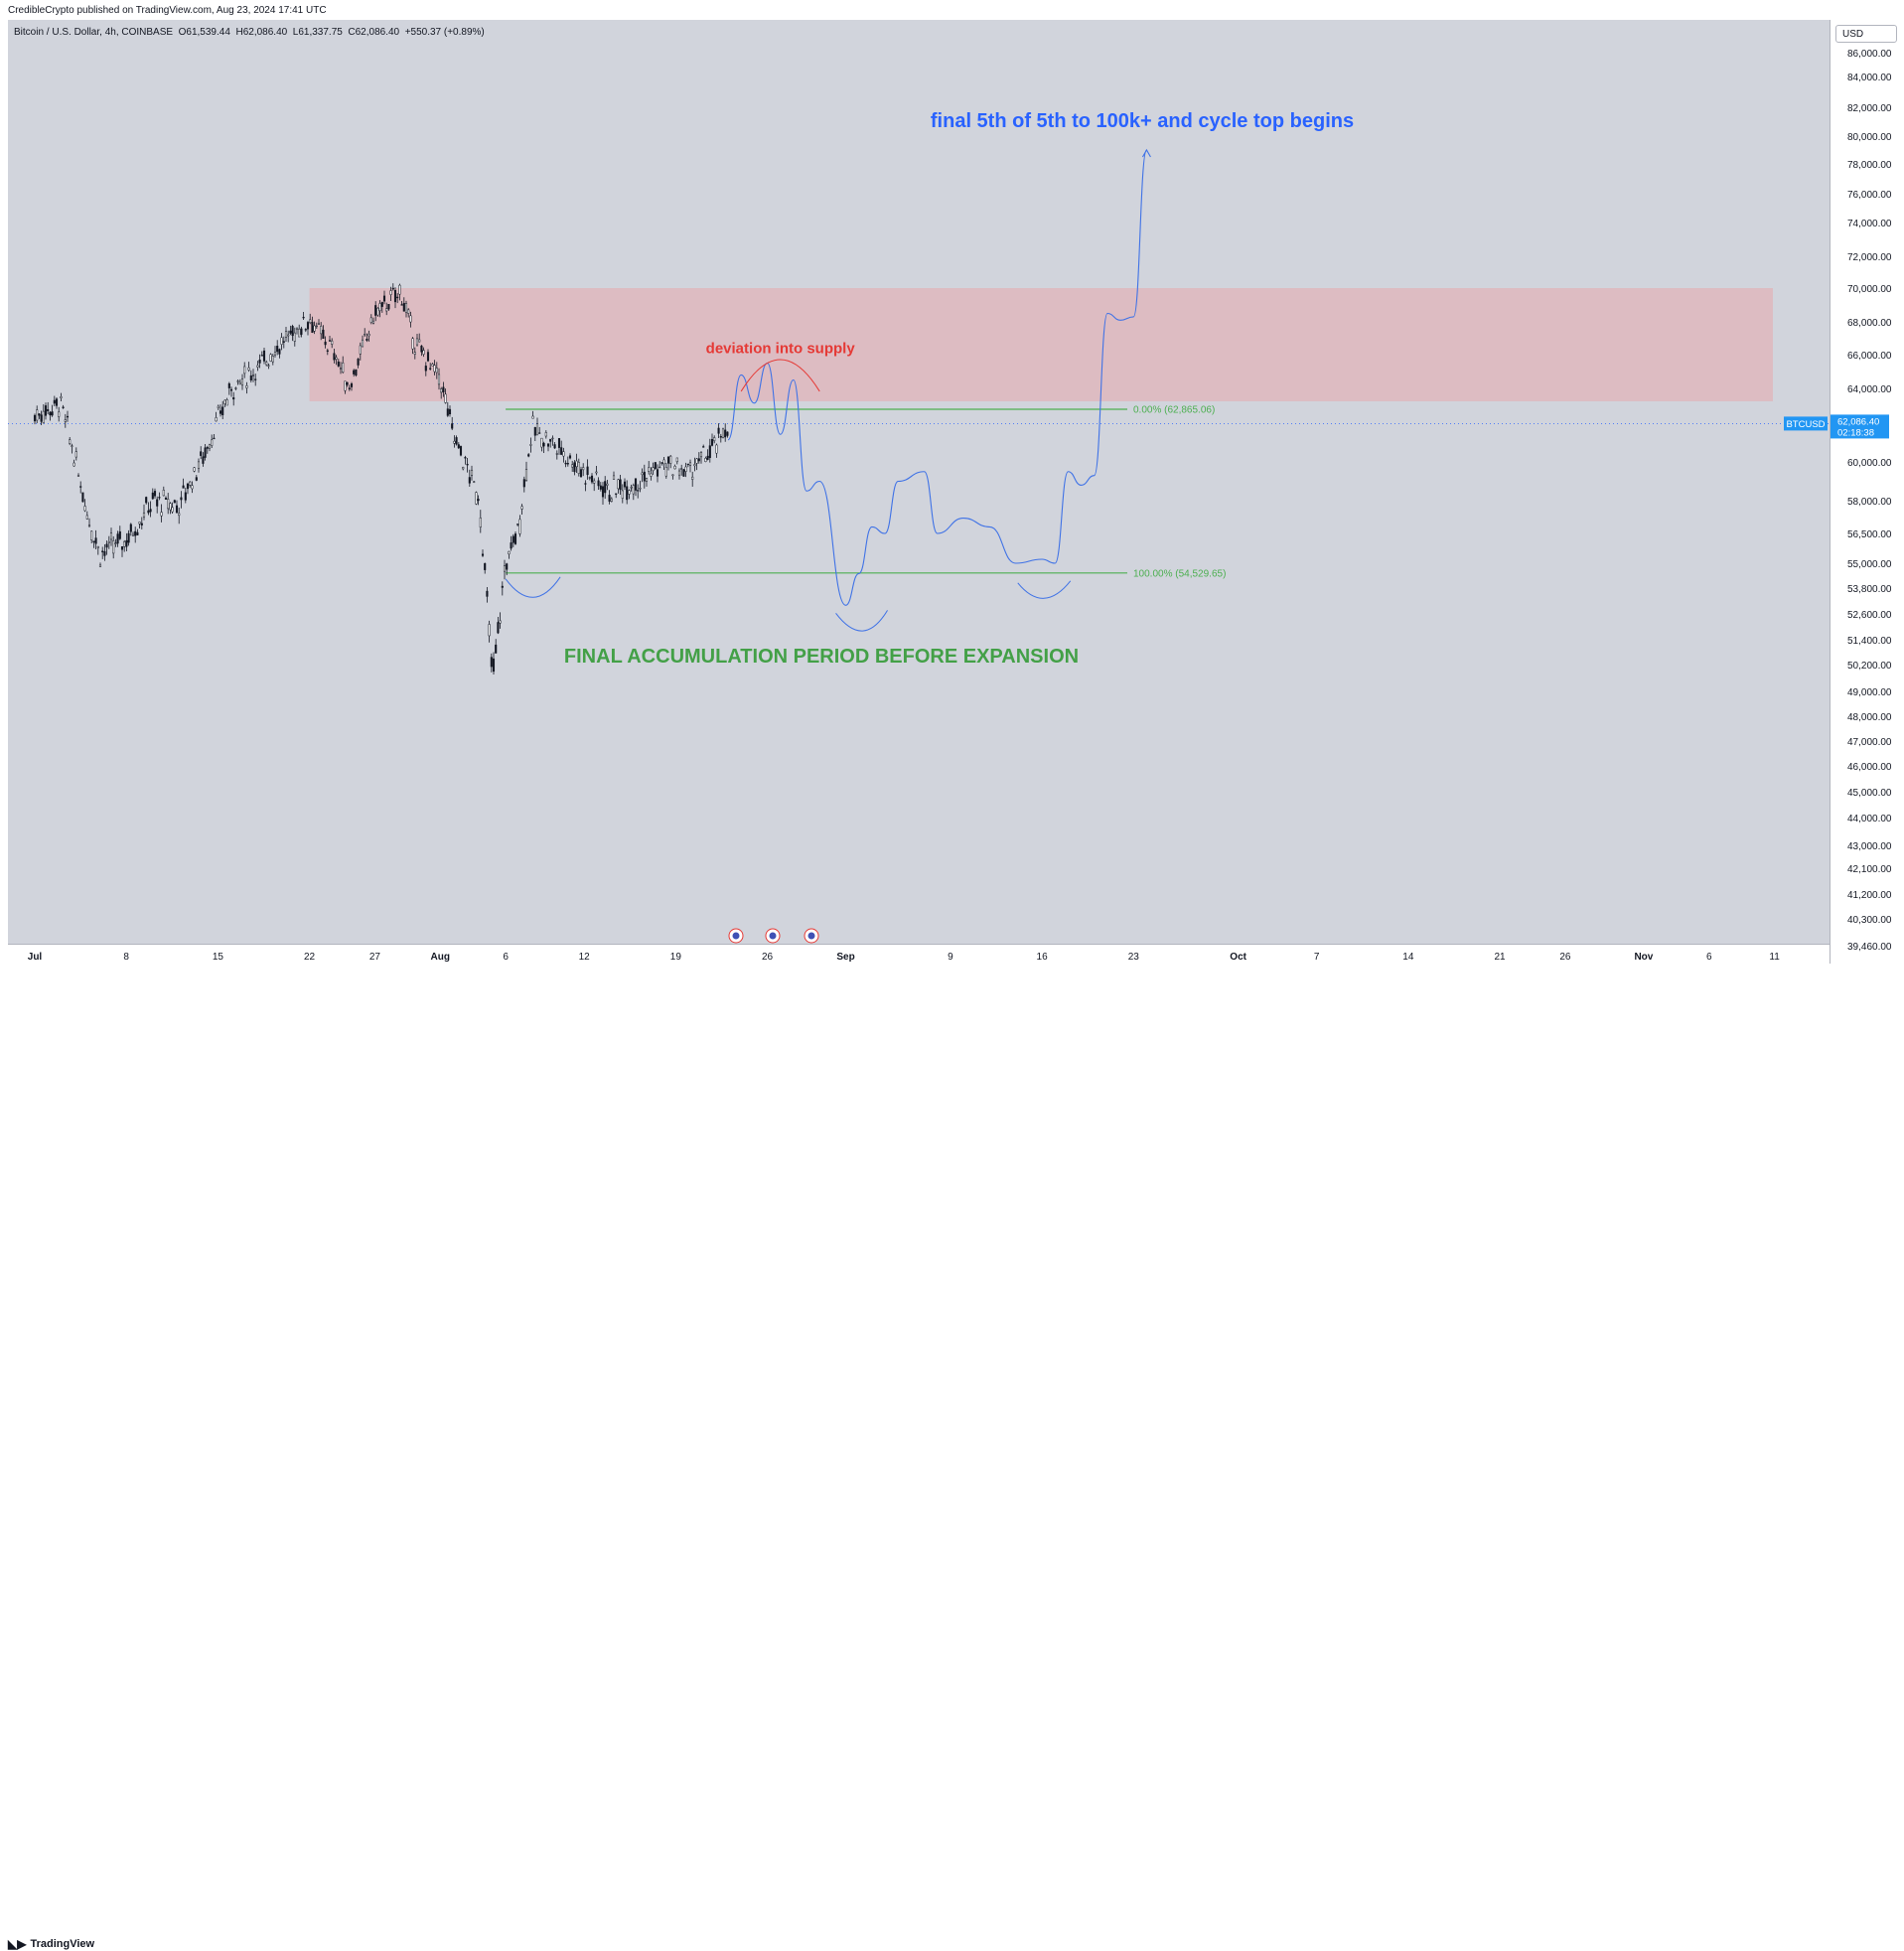 The image size is (1904, 1951). What do you see at coordinates (768, 958) in the screenshot?
I see `x-tick-label: 26` at bounding box center [768, 958].